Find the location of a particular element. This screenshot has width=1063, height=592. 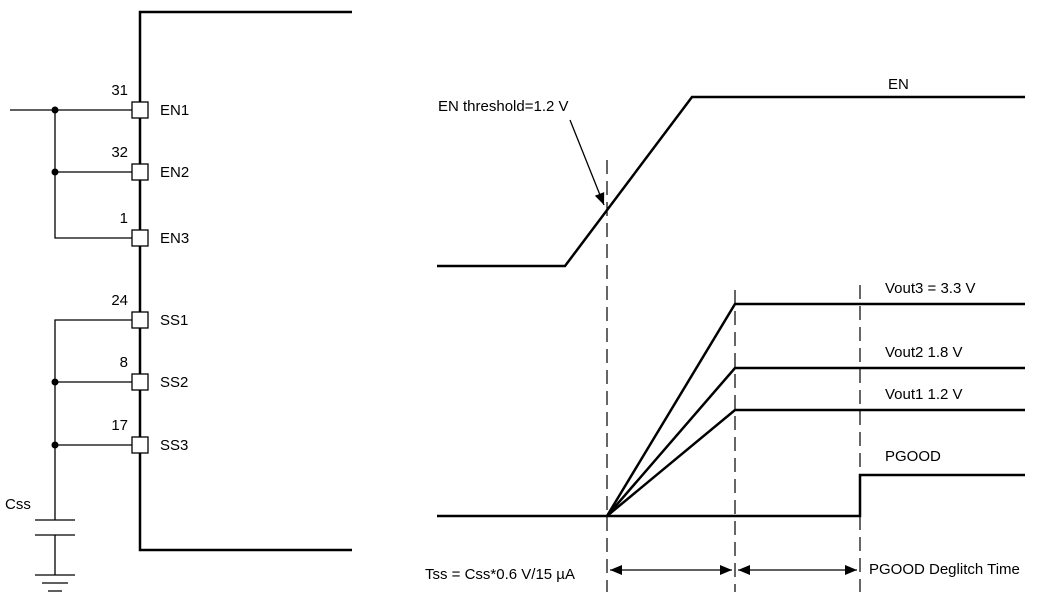

vout2-label: Vout2 1.8 V is located at coordinates (924, 352).